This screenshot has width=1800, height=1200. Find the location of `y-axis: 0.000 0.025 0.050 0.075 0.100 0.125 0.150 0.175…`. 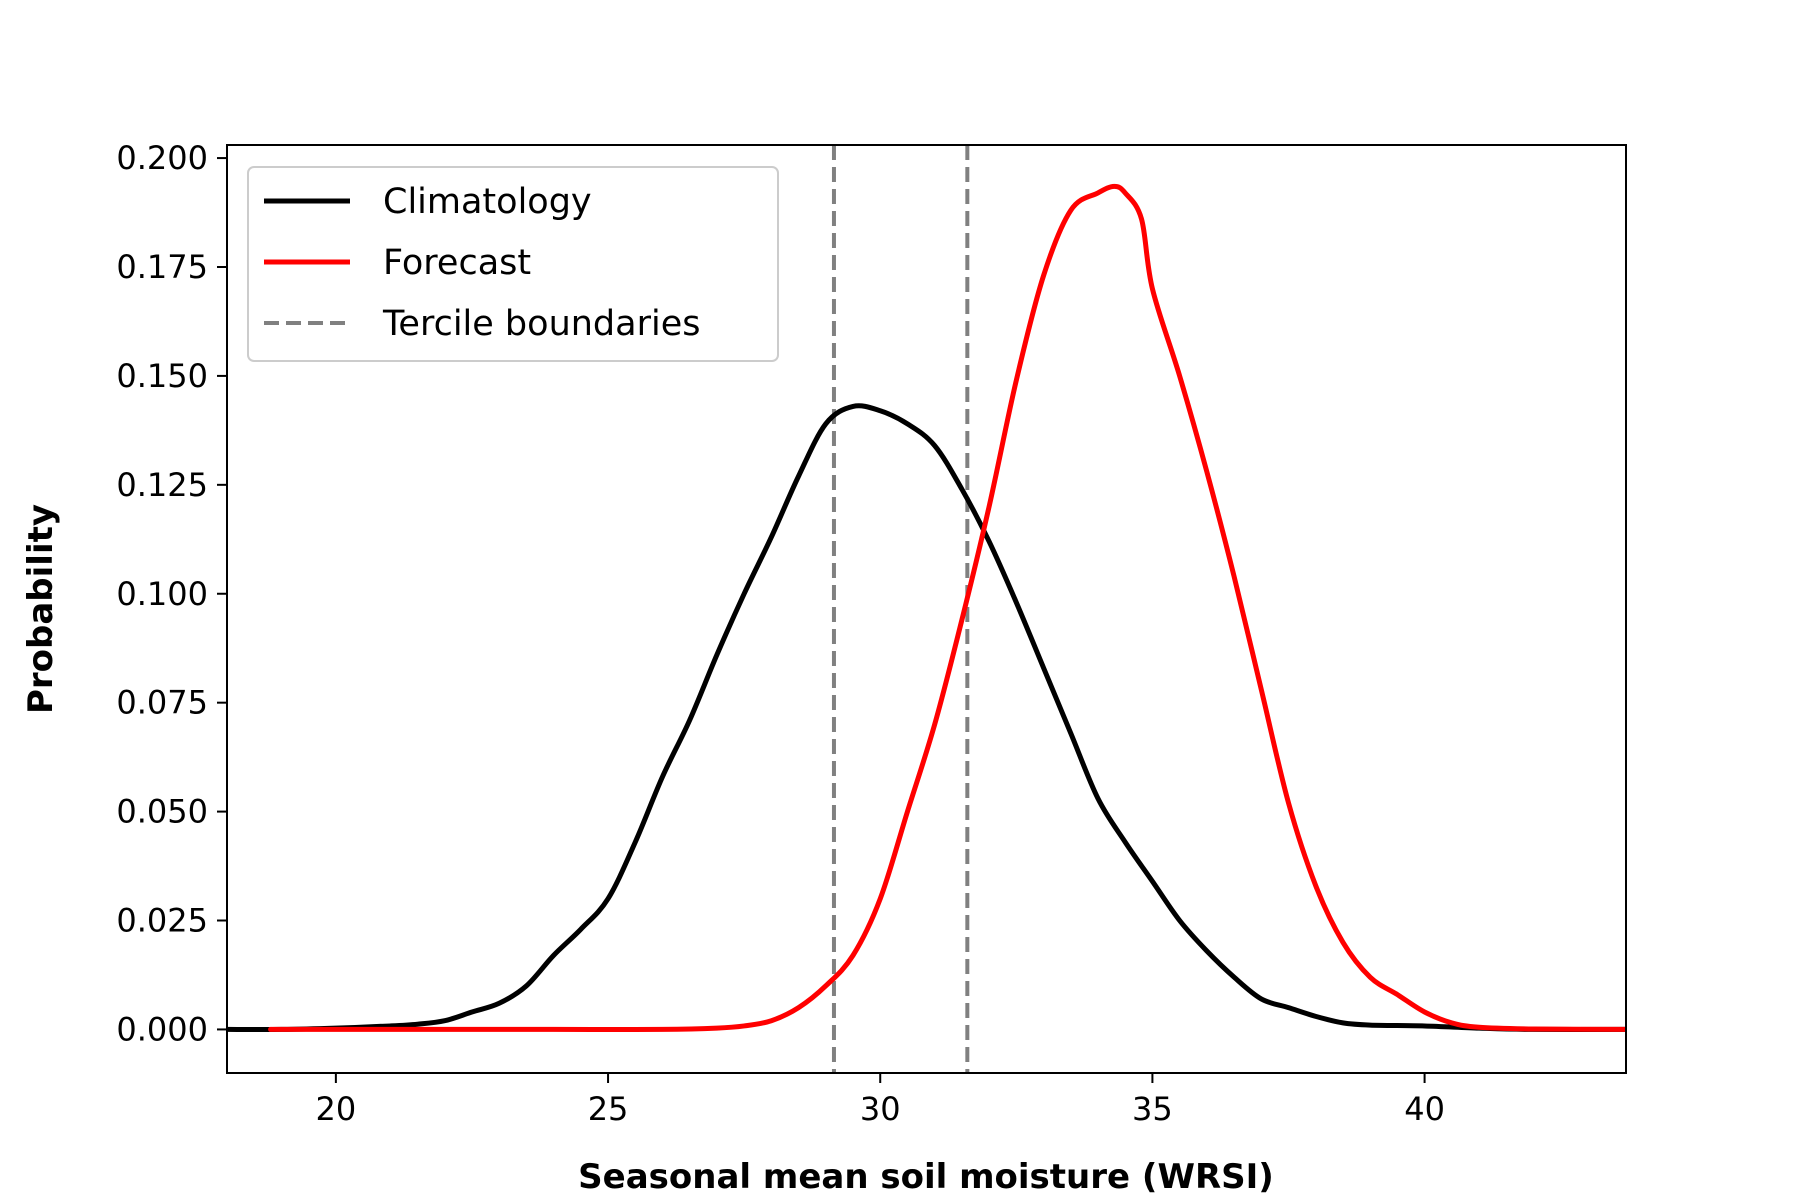

y-axis: 0.000 0.025 0.050 0.075 0.100 0.125 0.150 0.175… is located at coordinates (171, 593).